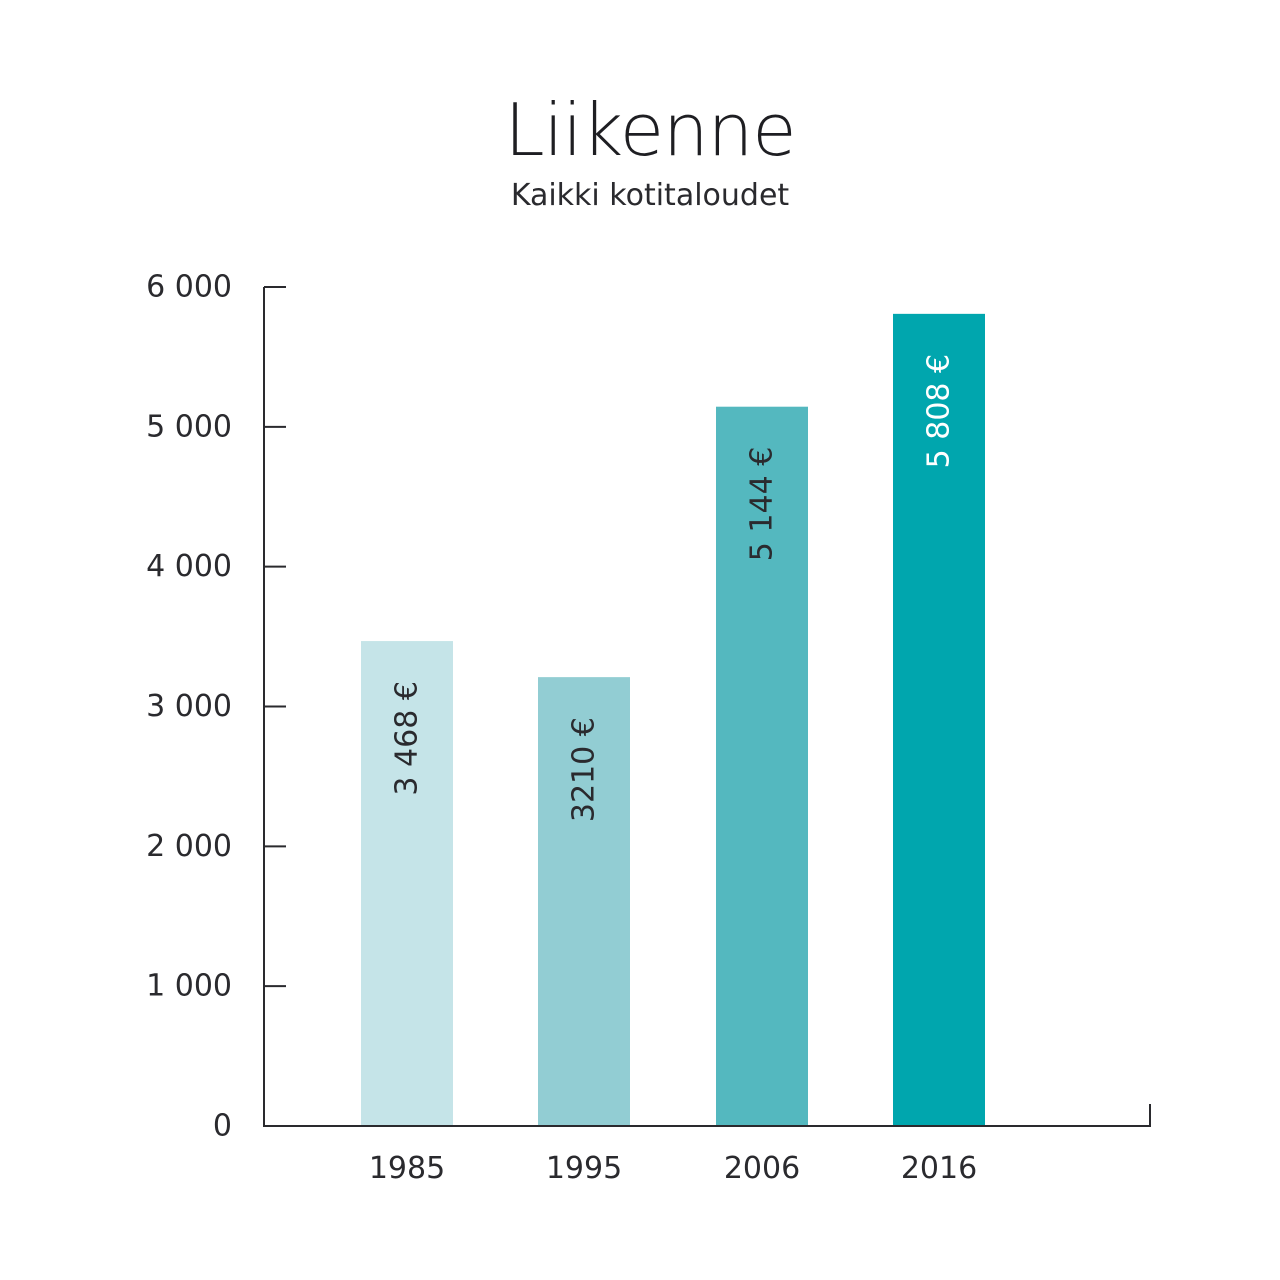  I want to click on chart-subtitle: Kaikki kotitaloudet, so click(650, 195).